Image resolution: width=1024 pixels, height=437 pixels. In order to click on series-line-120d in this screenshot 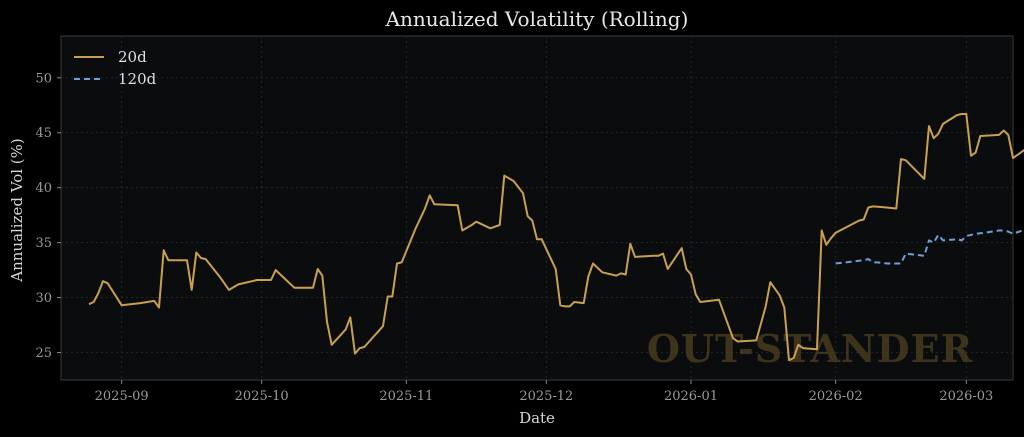, I will do `click(929, 246)`.